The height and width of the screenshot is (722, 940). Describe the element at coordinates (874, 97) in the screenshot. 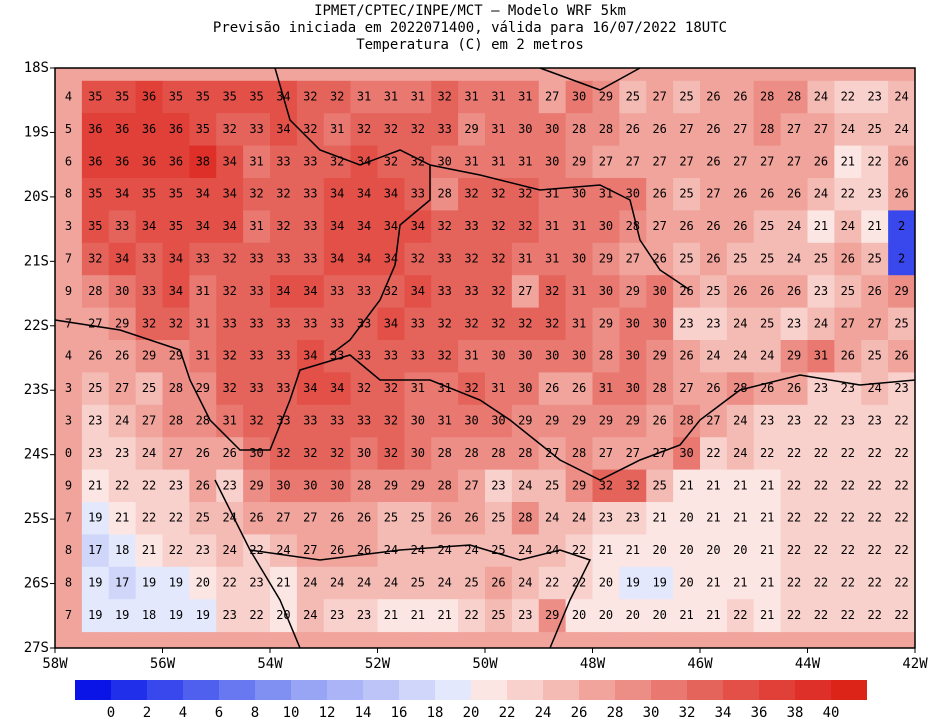

I see `temp-label: 23` at that location.